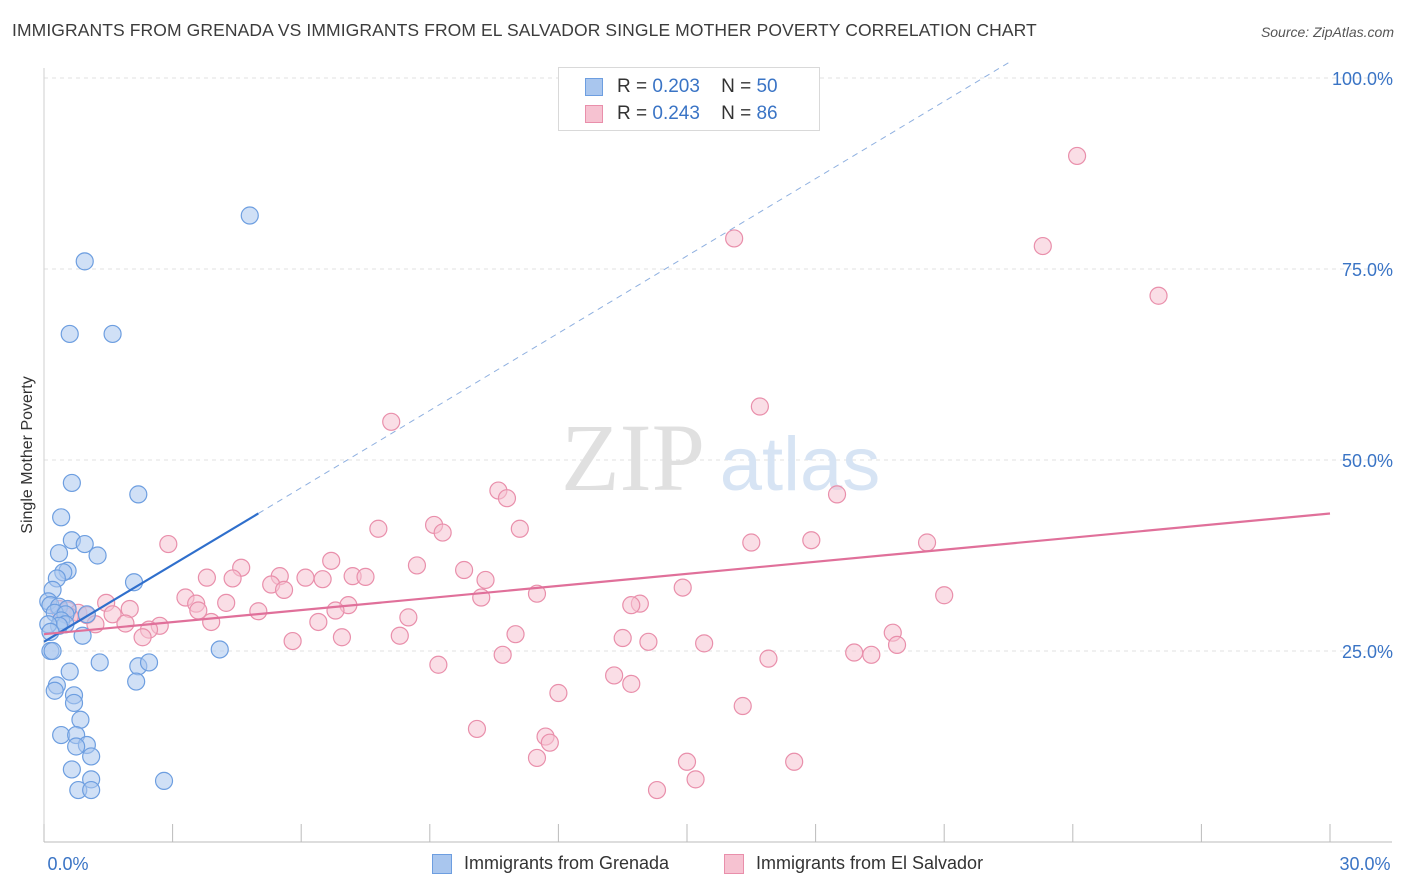  What do you see at coordinates (1327, 32) in the screenshot?
I see `source-label: Source: ZipAtlas.com` at bounding box center [1327, 32].